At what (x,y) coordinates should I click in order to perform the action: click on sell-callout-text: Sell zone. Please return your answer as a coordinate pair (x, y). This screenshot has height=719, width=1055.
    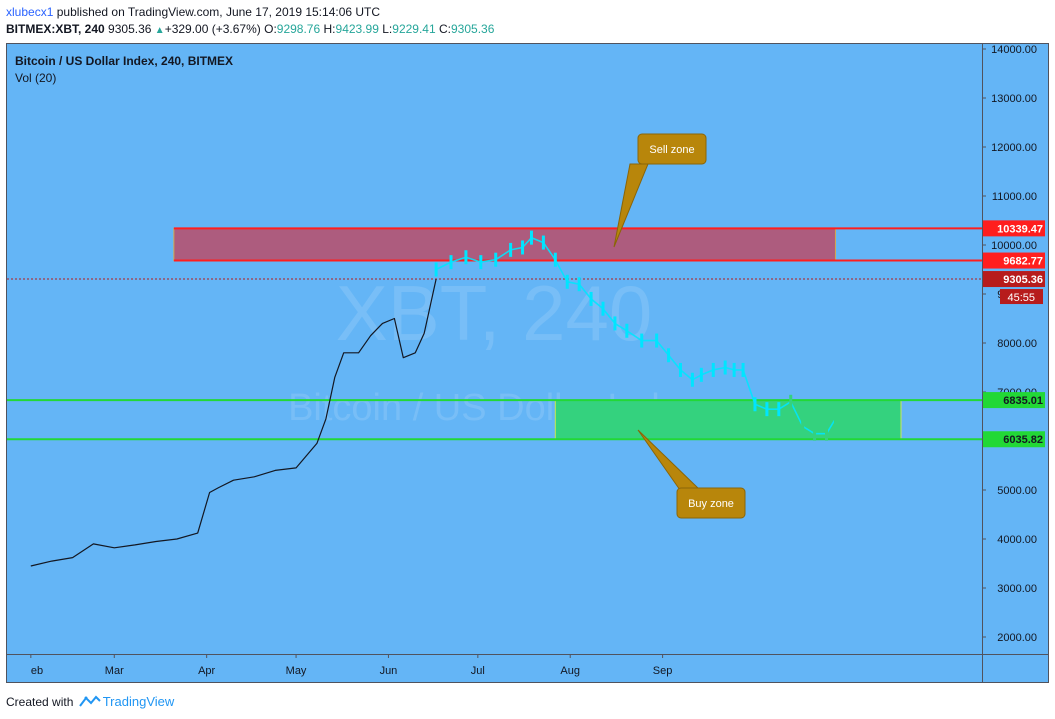
    Looking at the image, I should click on (671, 150).